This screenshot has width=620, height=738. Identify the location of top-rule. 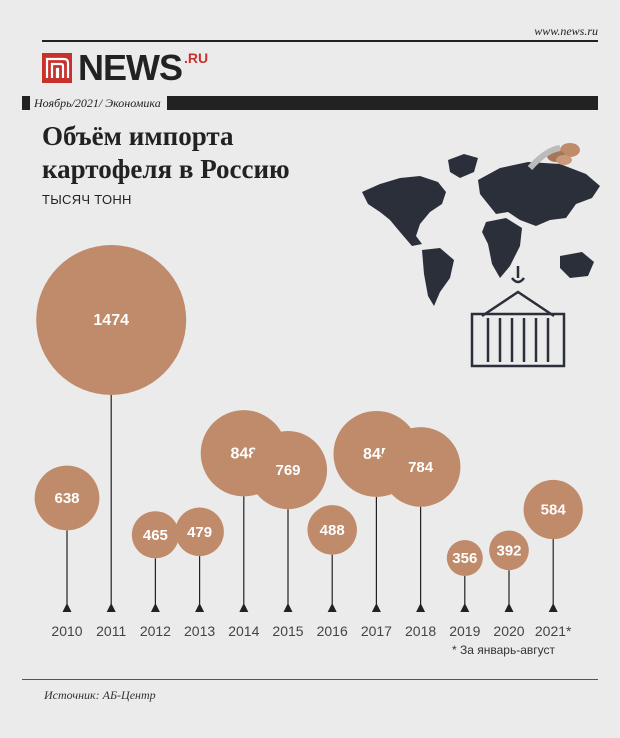
(320, 41).